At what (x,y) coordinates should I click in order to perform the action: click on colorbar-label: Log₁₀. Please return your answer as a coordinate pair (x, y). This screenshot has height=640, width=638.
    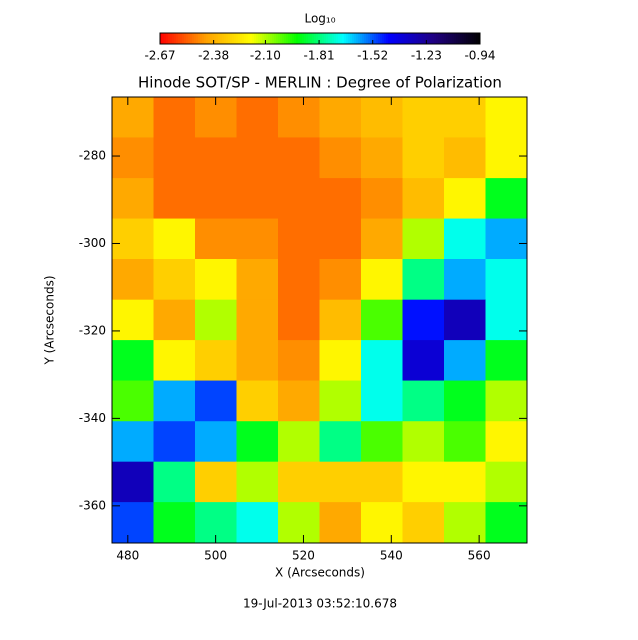
    Looking at the image, I should click on (319, 19).